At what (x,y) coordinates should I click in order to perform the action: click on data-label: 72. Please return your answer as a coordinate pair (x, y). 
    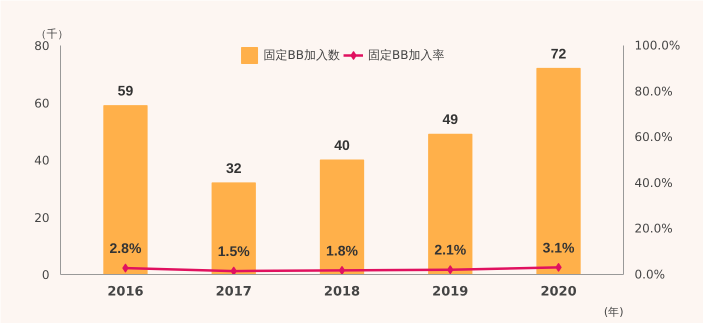
    Looking at the image, I should click on (558, 53).